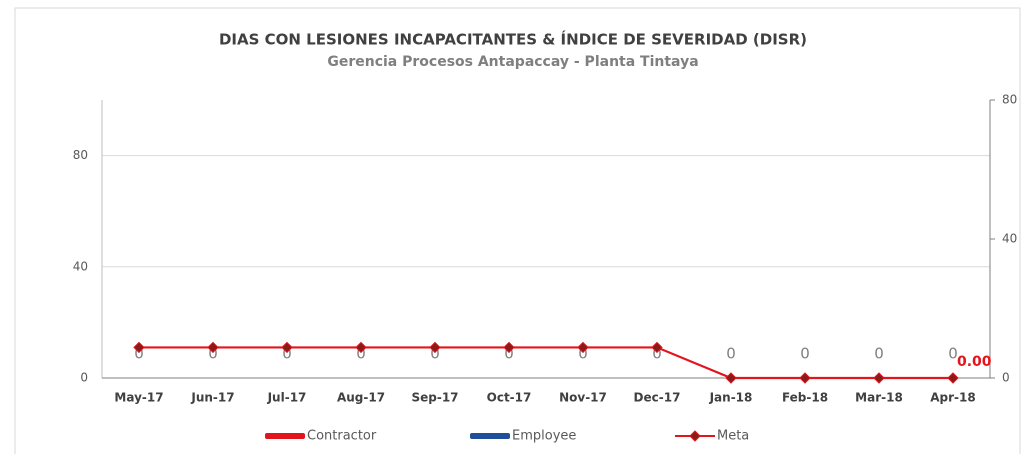 The height and width of the screenshot is (454, 1027). I want to click on y2-tick-label: 40, so click(1009, 239).